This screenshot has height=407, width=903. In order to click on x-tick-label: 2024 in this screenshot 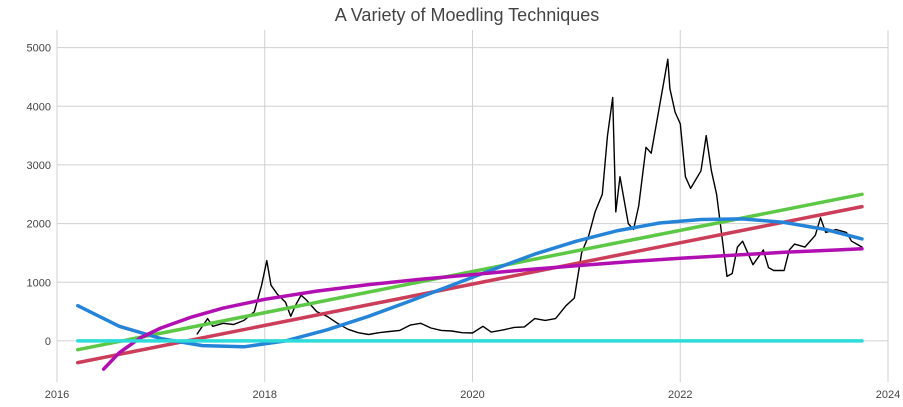, I will do `click(888, 395)`.